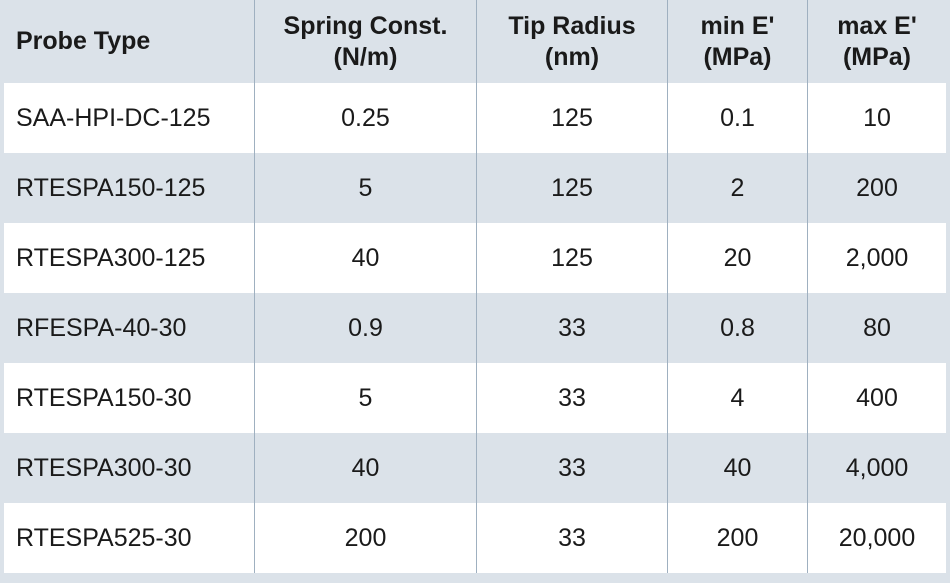 The height and width of the screenshot is (583, 950). Describe the element at coordinates (365, 328) in the screenshot. I see `table-cell: 0.9` at that location.